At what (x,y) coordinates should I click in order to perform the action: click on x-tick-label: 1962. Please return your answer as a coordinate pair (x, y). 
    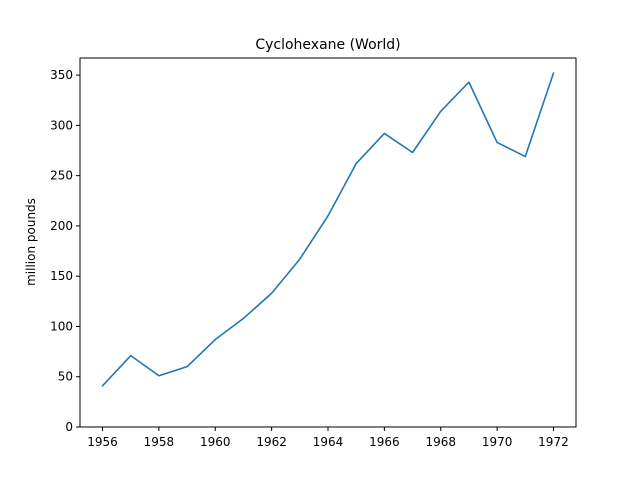
    Looking at the image, I should click on (271, 442).